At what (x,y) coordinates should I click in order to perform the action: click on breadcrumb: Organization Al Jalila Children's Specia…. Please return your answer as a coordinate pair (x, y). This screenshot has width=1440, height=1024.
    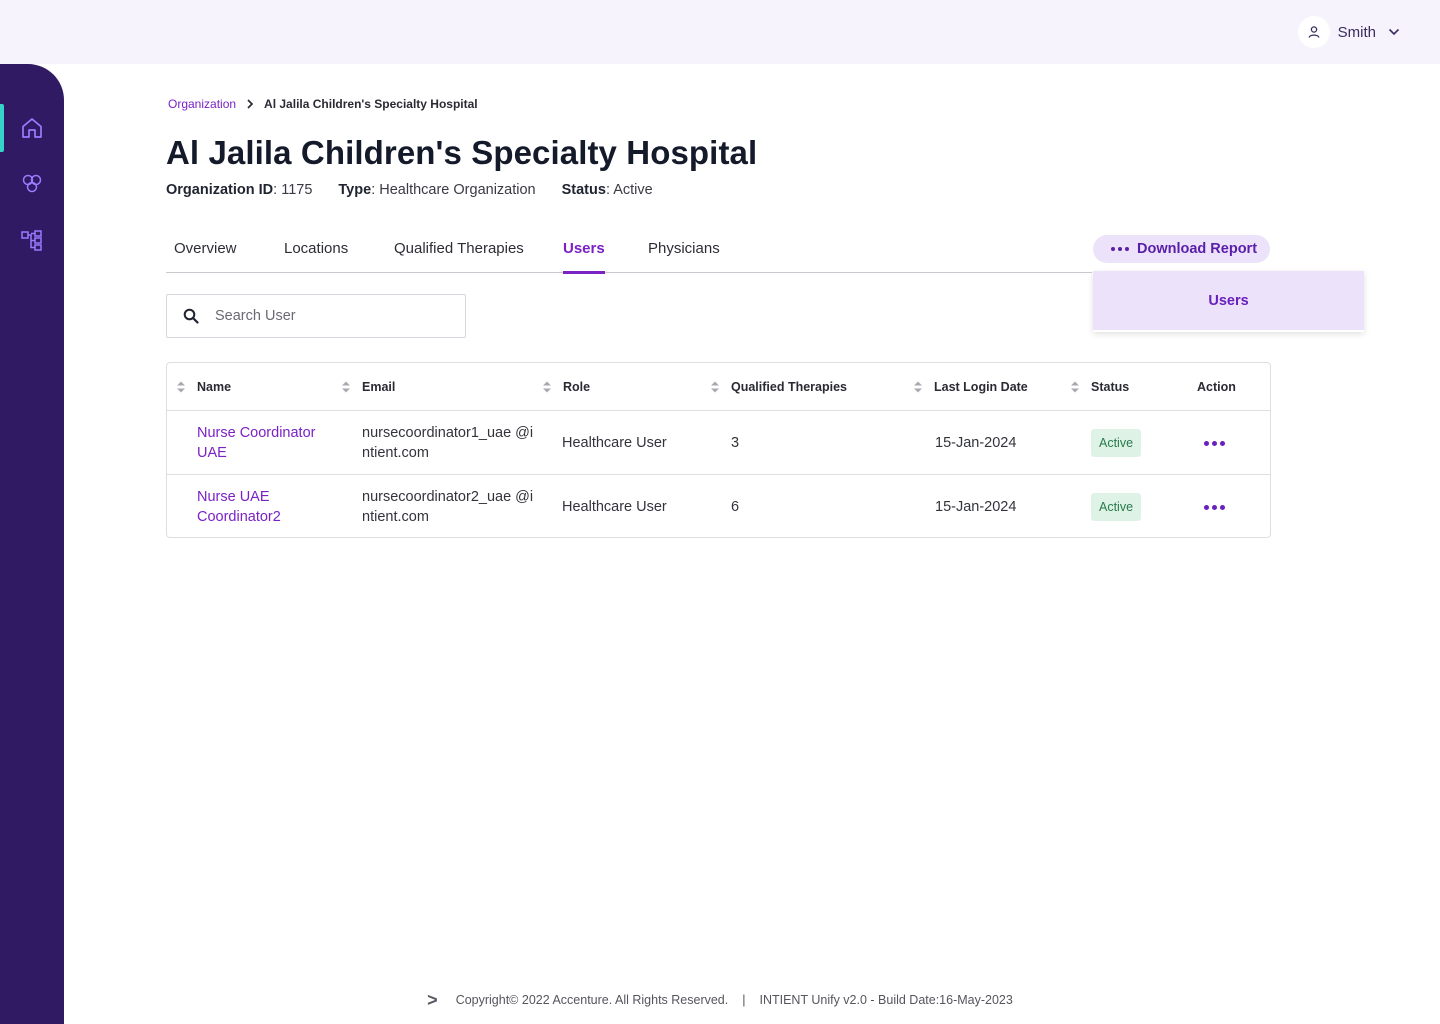
    Looking at the image, I should click on (323, 104).